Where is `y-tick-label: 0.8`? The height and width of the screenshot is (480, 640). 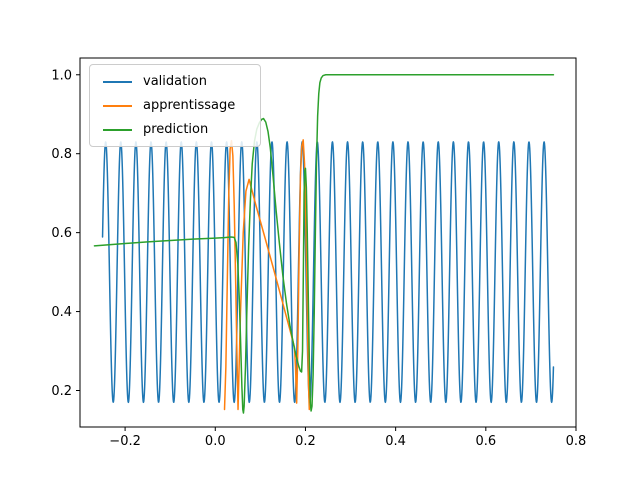
y-tick-label: 0.8 is located at coordinates (61, 154).